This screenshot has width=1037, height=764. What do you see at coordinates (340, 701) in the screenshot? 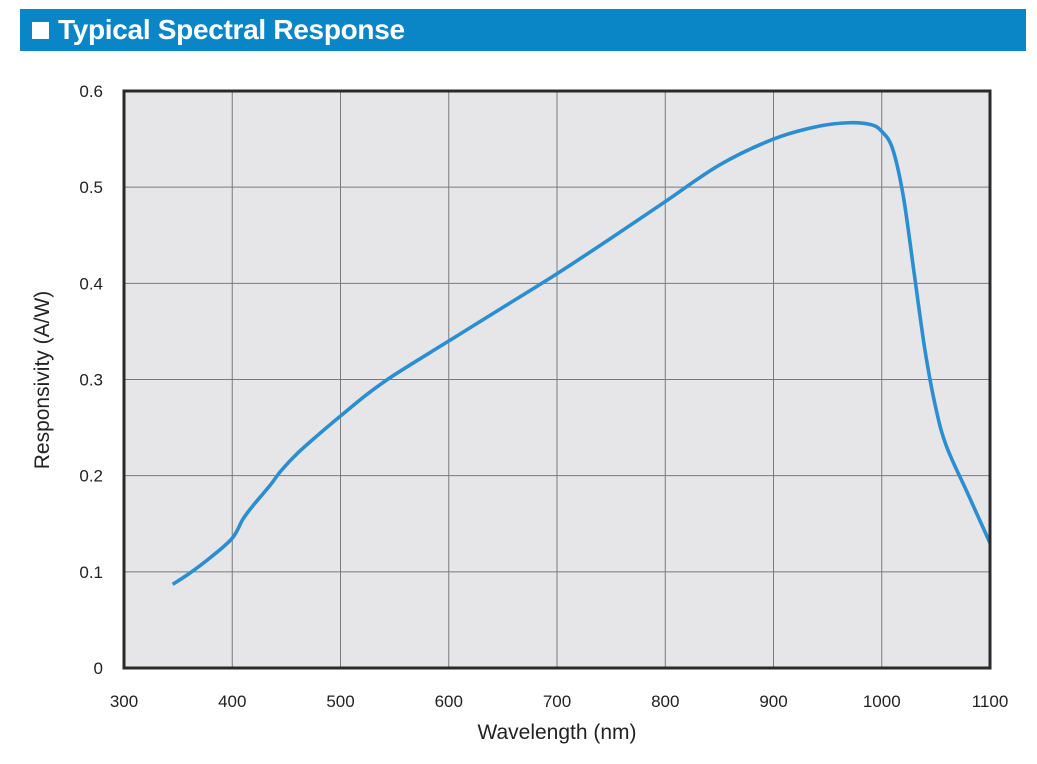
I see `x-tick-label: 500` at bounding box center [340, 701].